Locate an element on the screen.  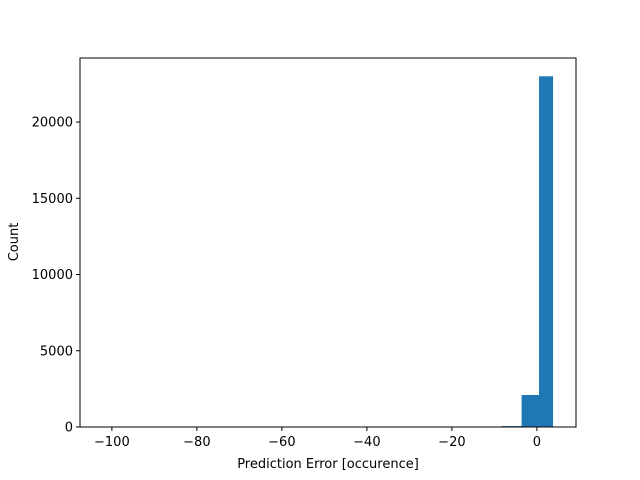
y-tick-label: 10000 is located at coordinates (52, 275).